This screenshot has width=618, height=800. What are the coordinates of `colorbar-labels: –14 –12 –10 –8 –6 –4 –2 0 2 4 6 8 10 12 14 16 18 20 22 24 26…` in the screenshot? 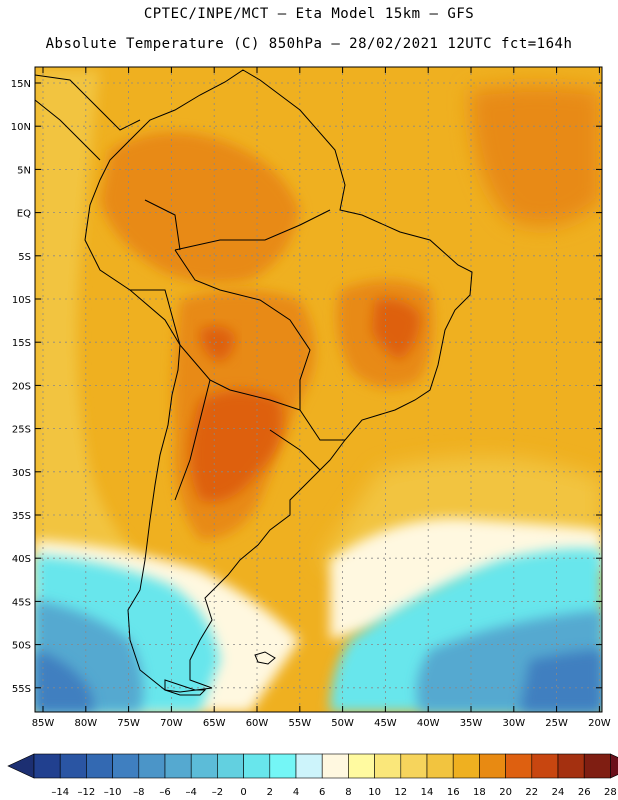 It's located at (333, 792).